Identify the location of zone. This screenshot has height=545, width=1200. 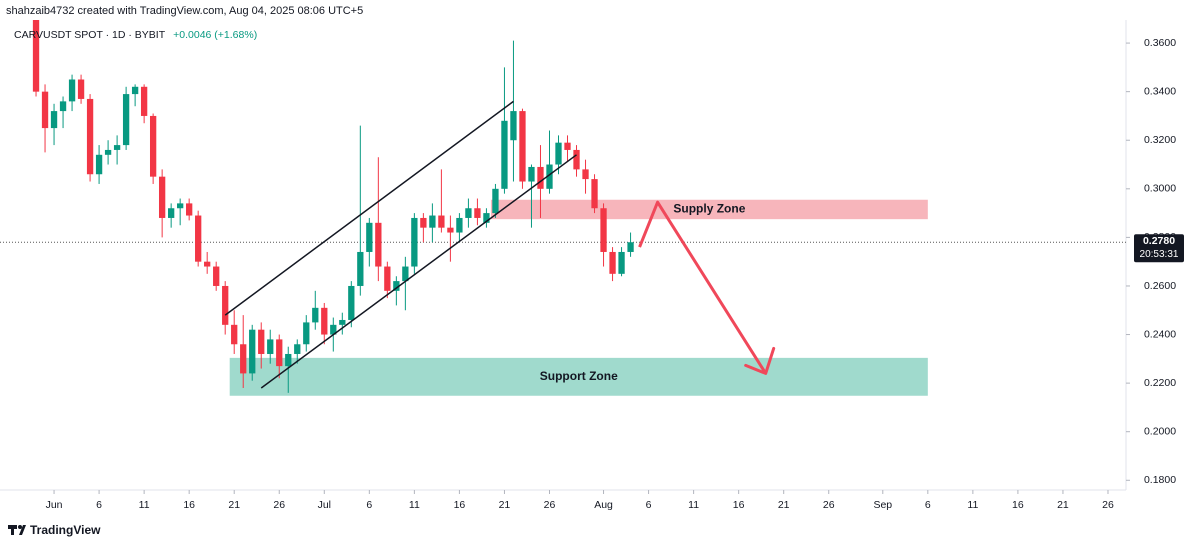
(578, 376).